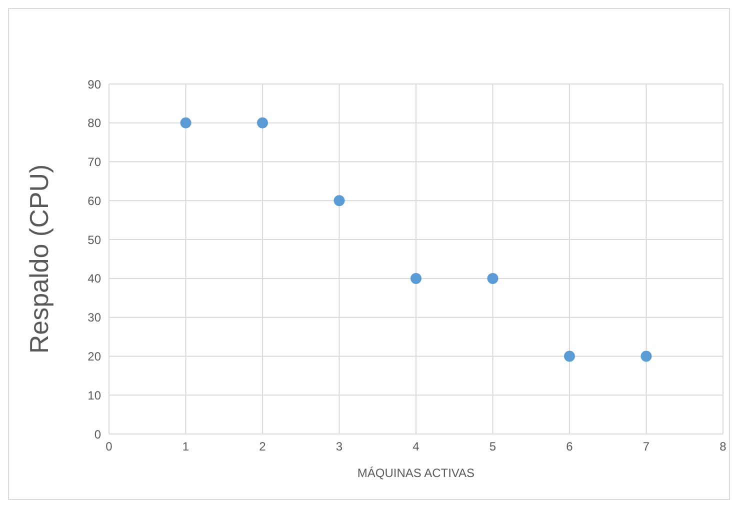  Describe the element at coordinates (95, 84) in the screenshot. I see `y-tick-label: 90` at that location.